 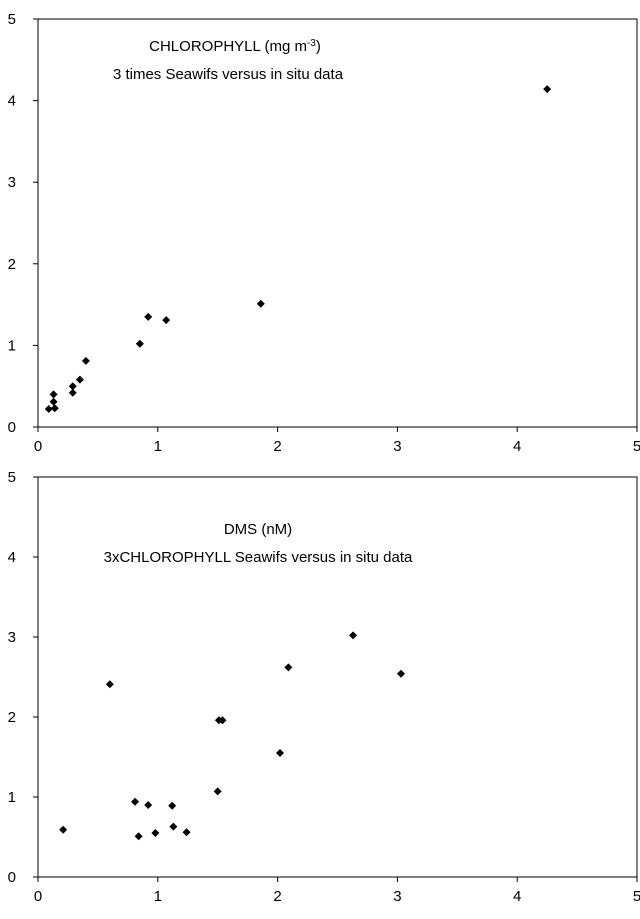 What do you see at coordinates (228, 74) in the screenshot?
I see `chart-subtitle: 3 times Seawifs versus in situ data` at bounding box center [228, 74].